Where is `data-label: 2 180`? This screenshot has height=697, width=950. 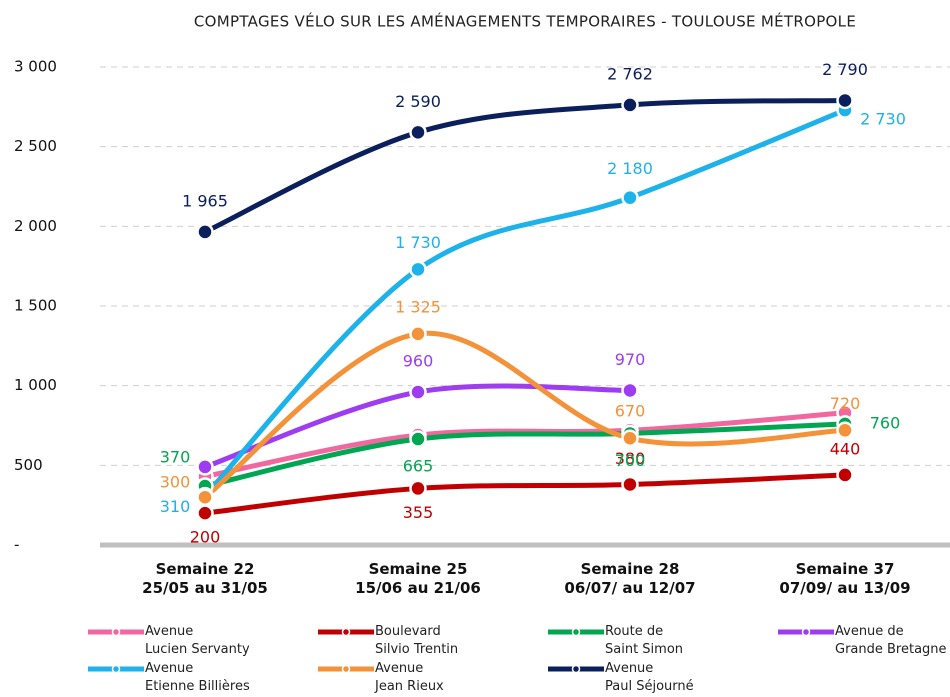 data-label: 2 180 is located at coordinates (630, 168).